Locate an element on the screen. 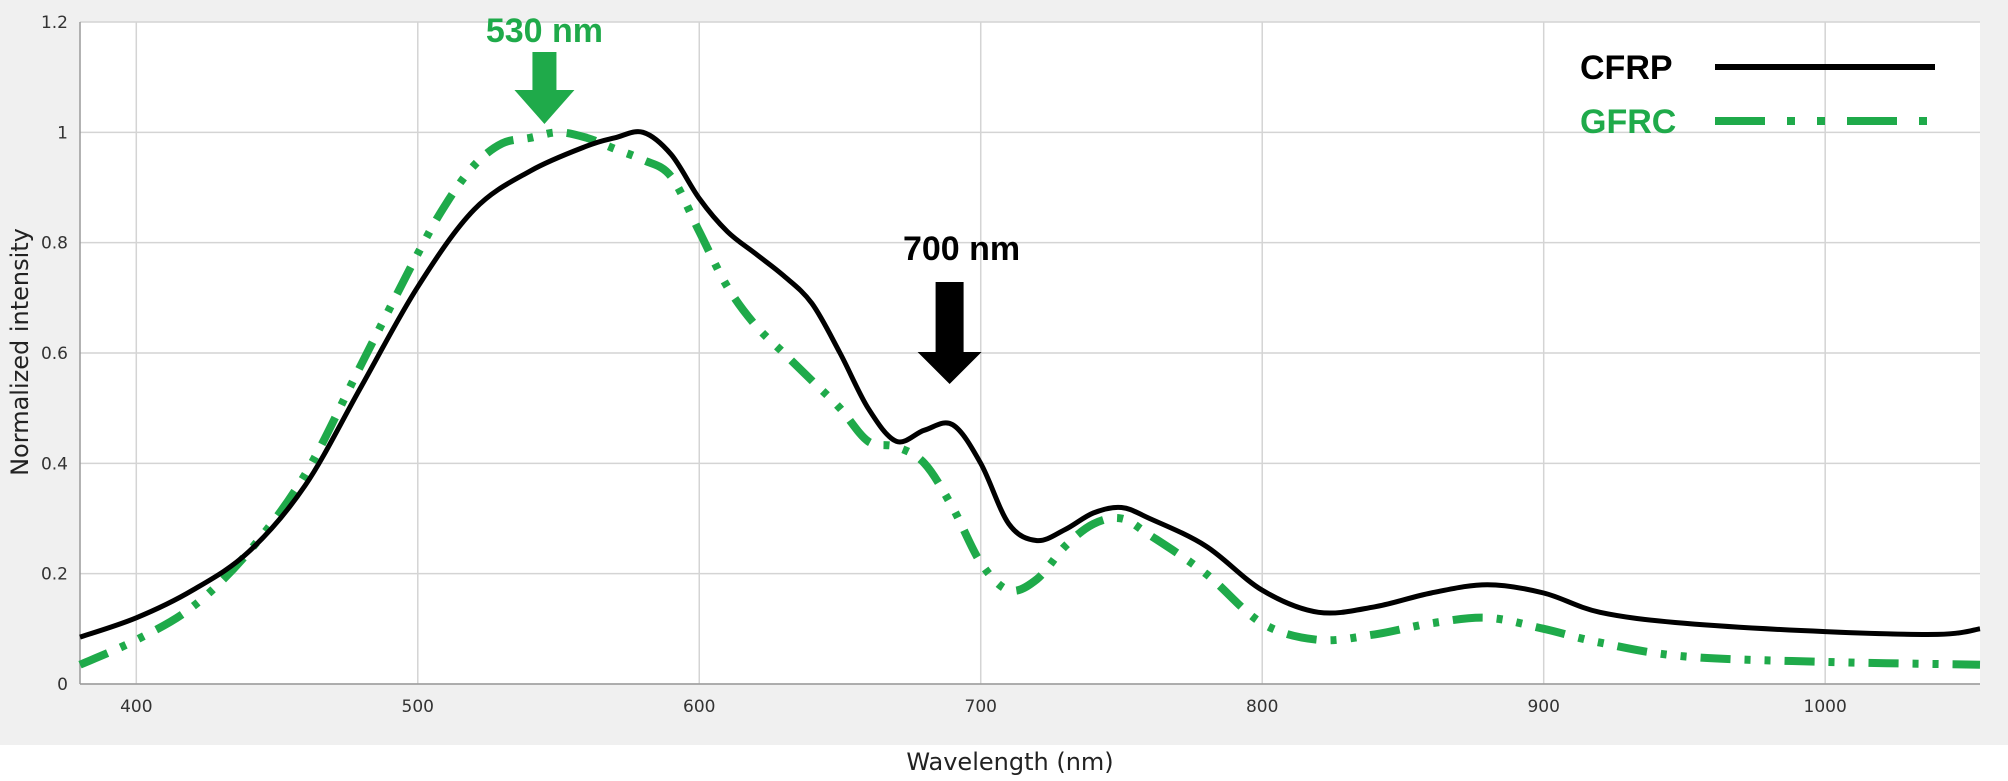 The image size is (2008, 781). x-tick-label: 400 is located at coordinates (136, 707).